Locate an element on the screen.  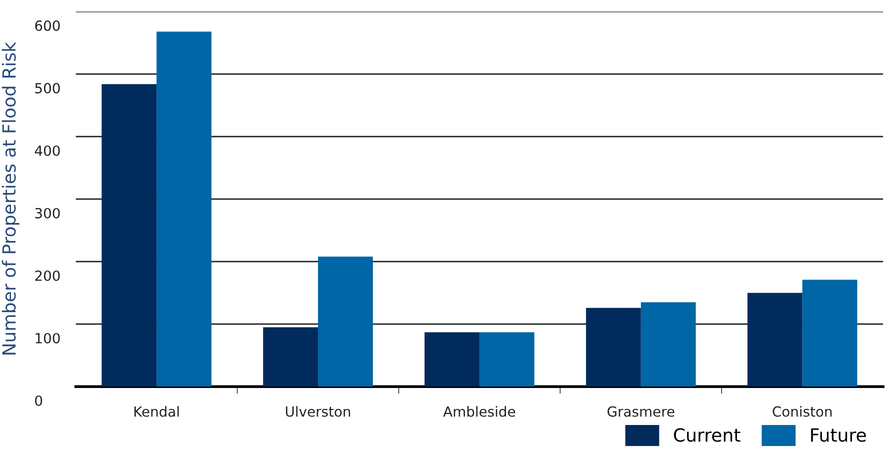
x-tick-label: Ambleside is located at coordinates (479, 411).